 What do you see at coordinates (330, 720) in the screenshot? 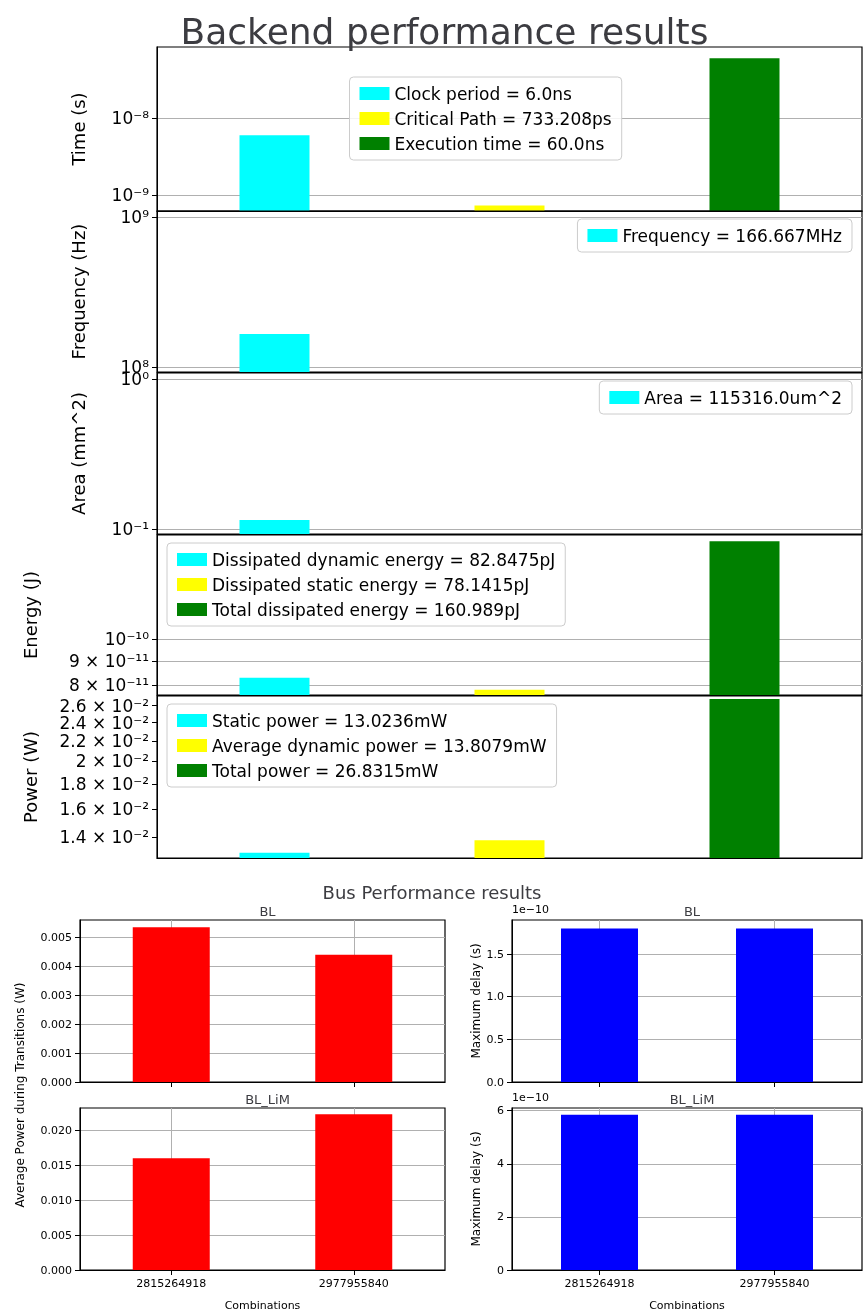
I see `legend-label: Static power = 13.0236mW` at bounding box center [330, 720].